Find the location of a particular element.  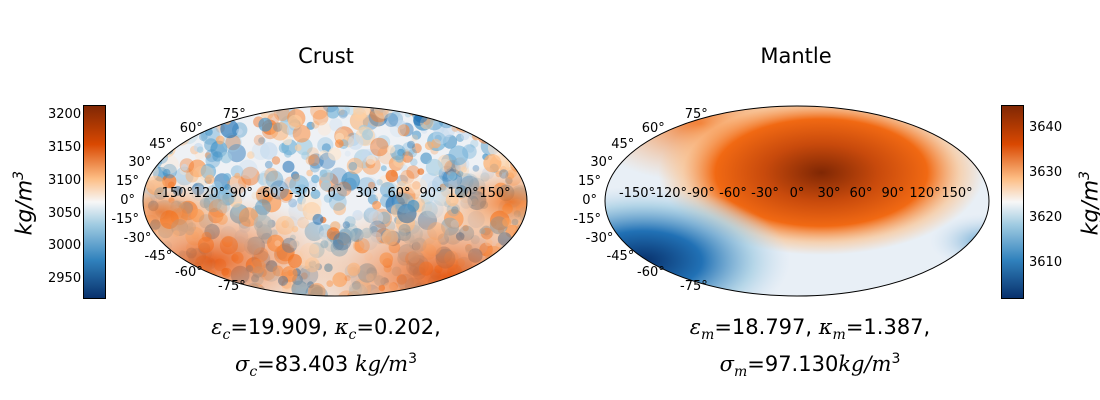

longitude-label: 90° is located at coordinates (430, 193).